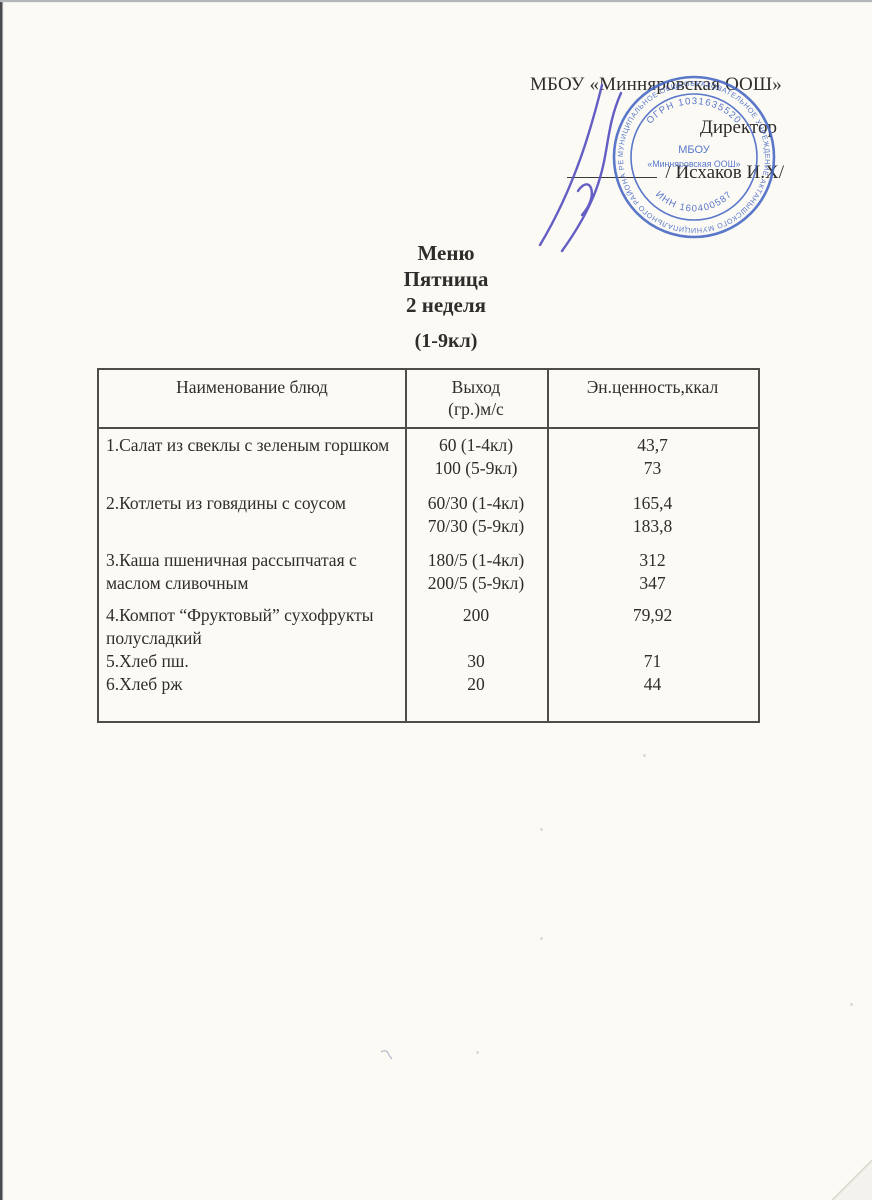 Image resolution: width=872 pixels, height=1200 pixels. Describe the element at coordinates (446, 305) in the screenshot. I see `title-week: 2 неделя` at that location.